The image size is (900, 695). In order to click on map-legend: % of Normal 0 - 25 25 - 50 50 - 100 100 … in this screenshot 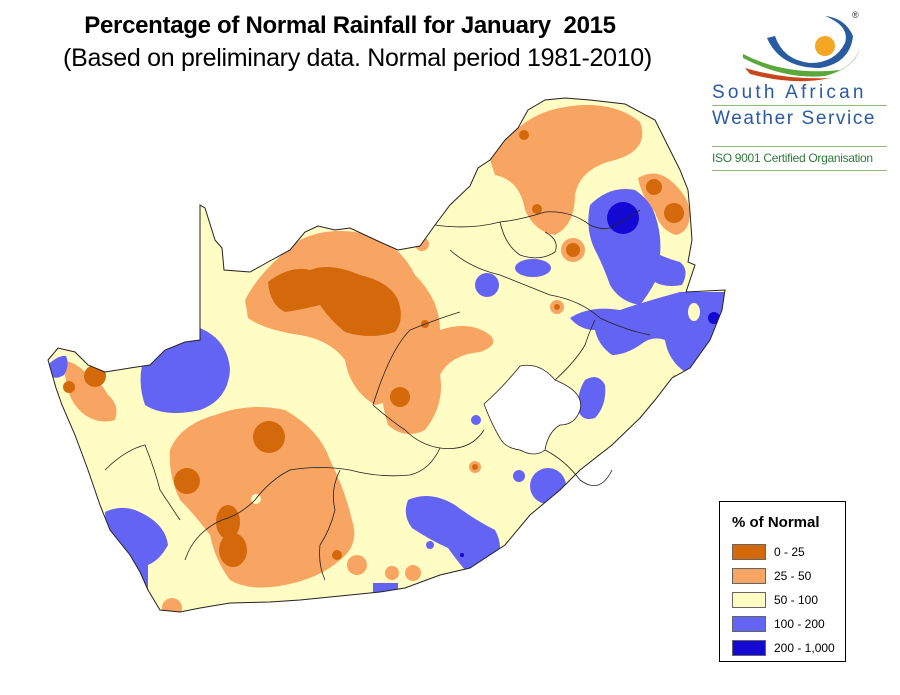, I will do `click(782, 581)`.